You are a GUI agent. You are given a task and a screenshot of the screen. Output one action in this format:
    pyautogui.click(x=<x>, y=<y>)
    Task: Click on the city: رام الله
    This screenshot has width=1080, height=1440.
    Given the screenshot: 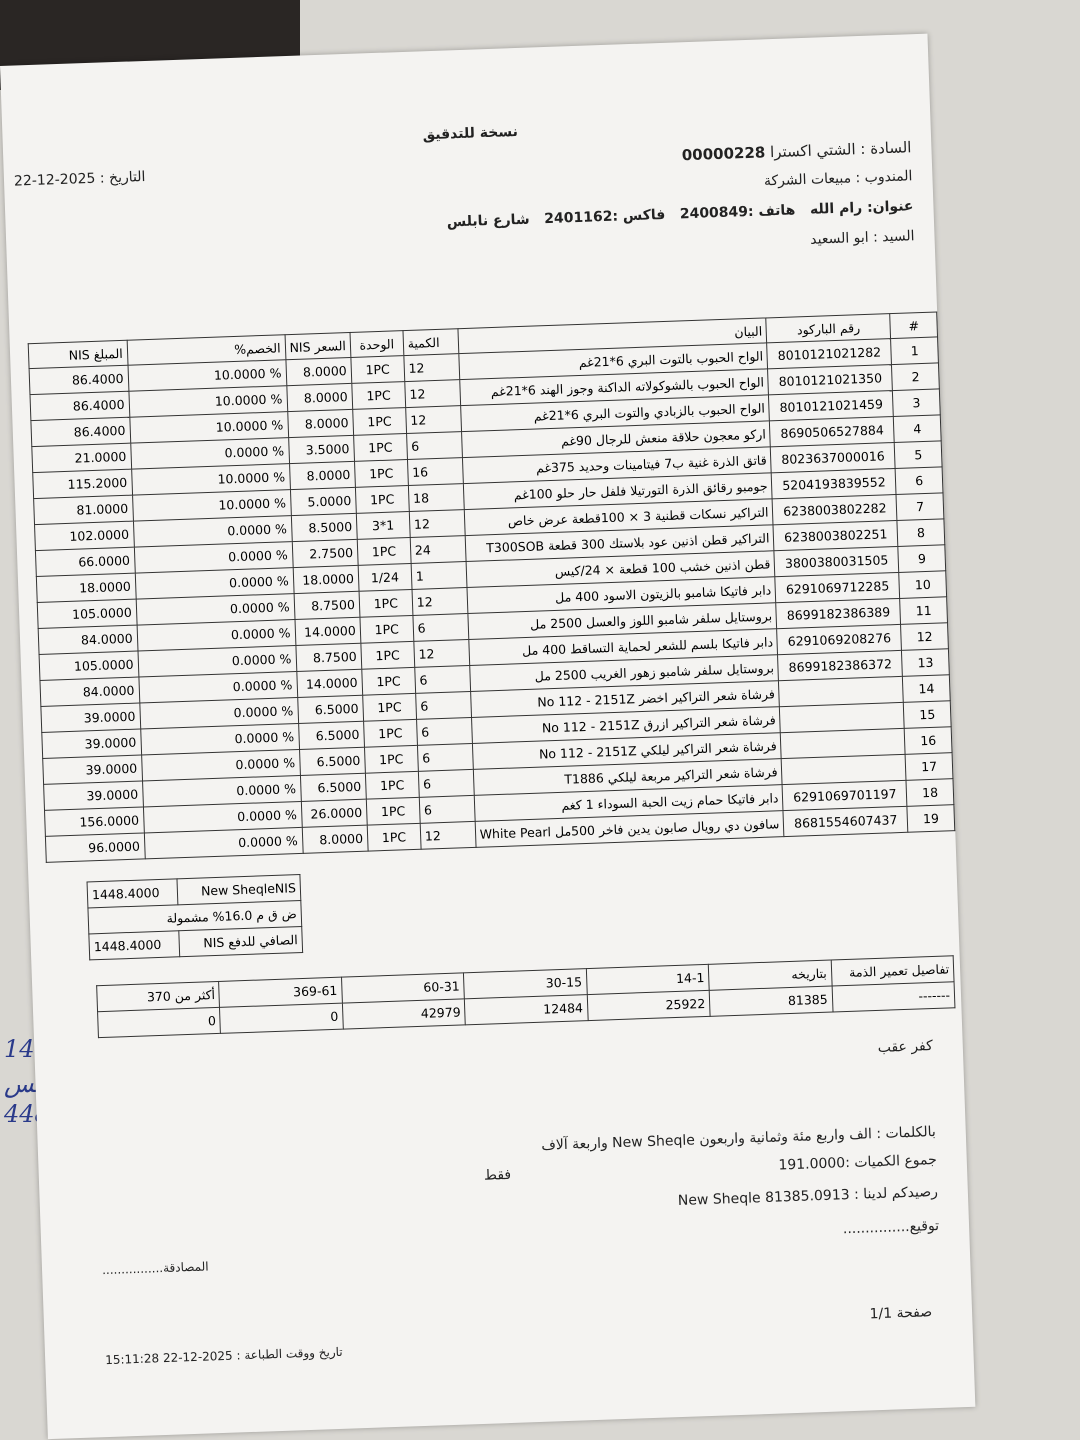 What is the action you would take?
    pyautogui.click(x=836, y=209)
    